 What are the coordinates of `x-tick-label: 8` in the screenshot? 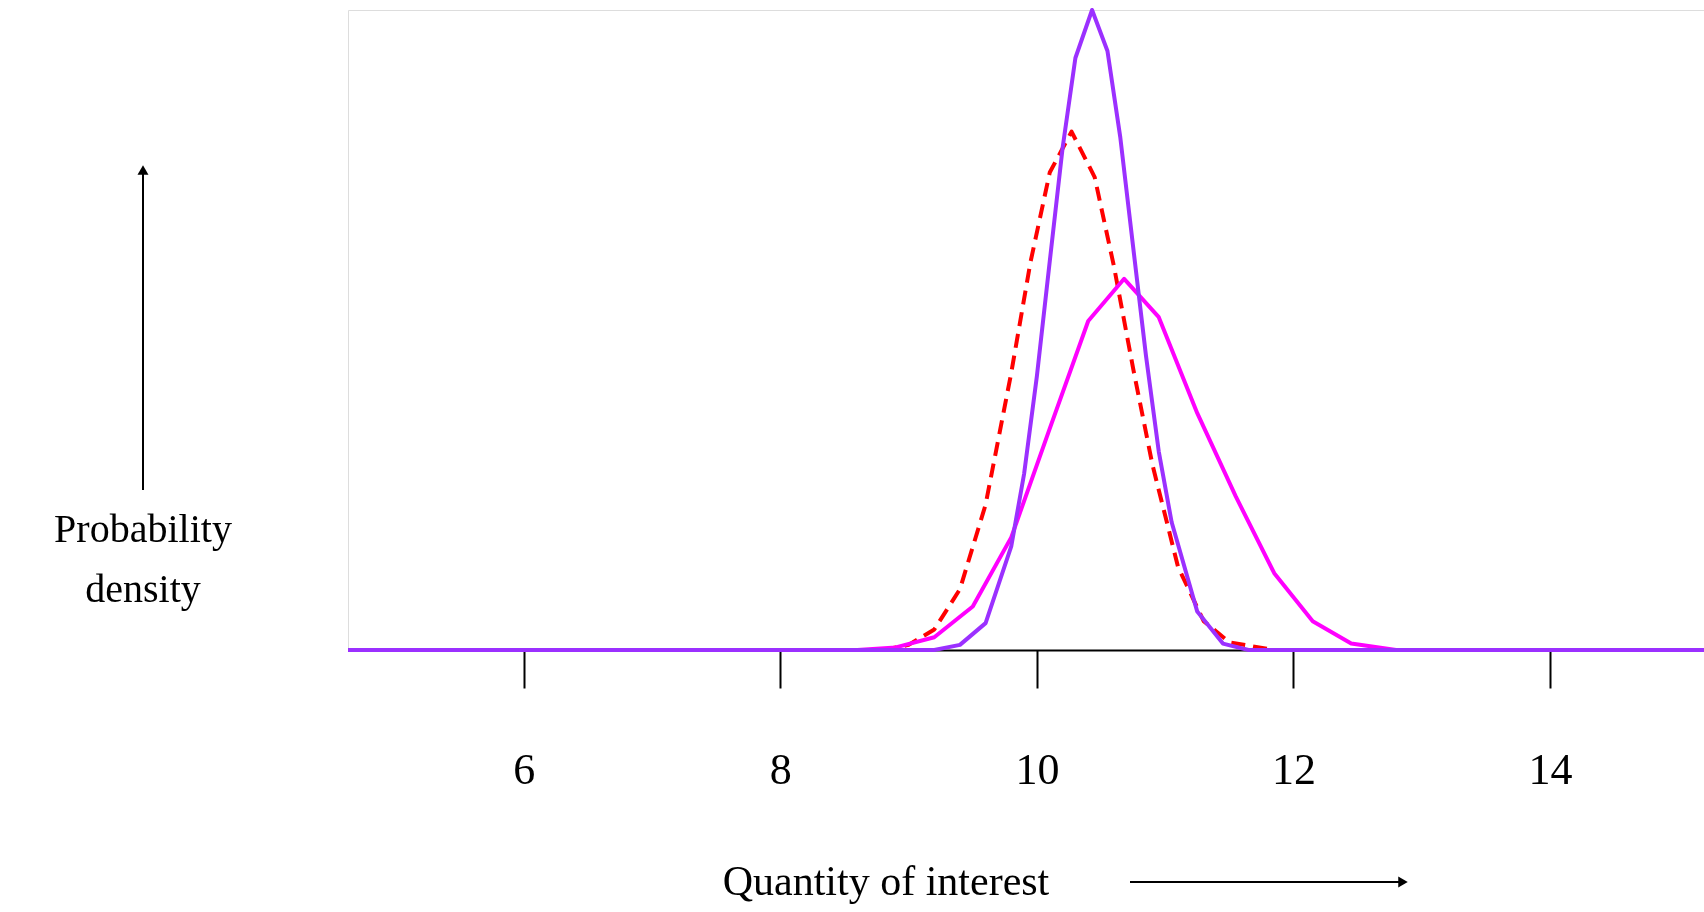 It's located at (780, 769).